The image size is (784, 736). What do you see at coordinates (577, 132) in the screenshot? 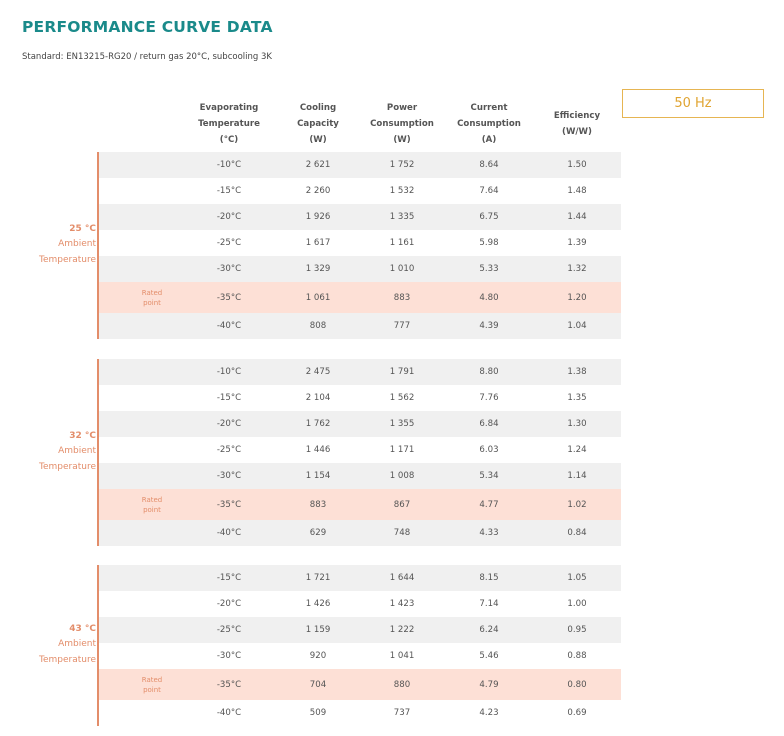
I see `header-line: (W/W)` at bounding box center [577, 132].